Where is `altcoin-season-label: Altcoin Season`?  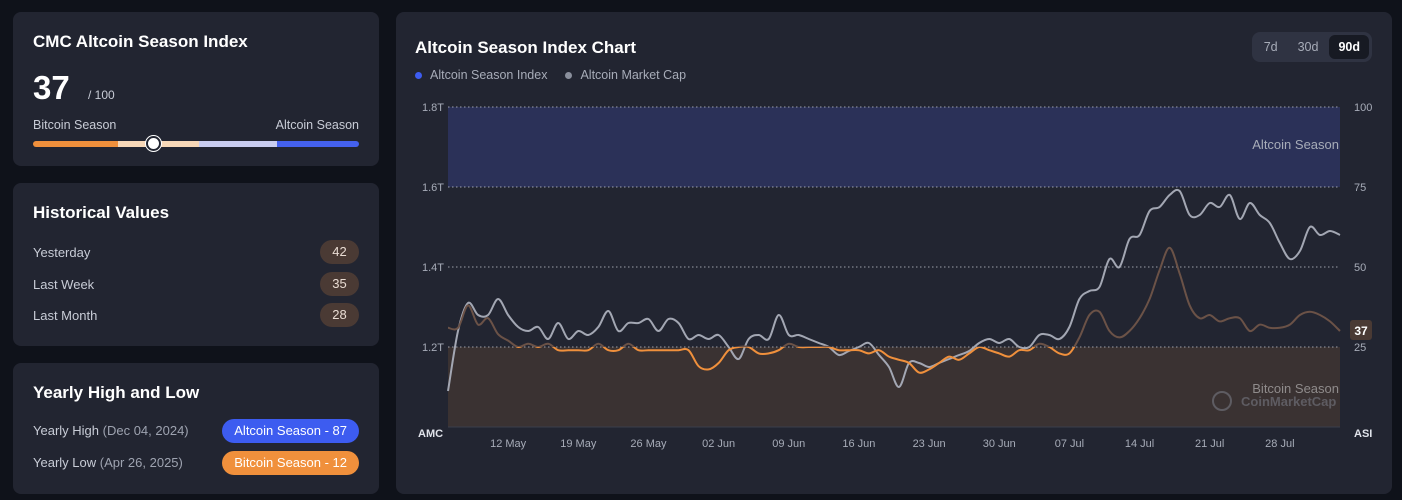
altcoin-season-label: Altcoin Season is located at coordinates (317, 125).